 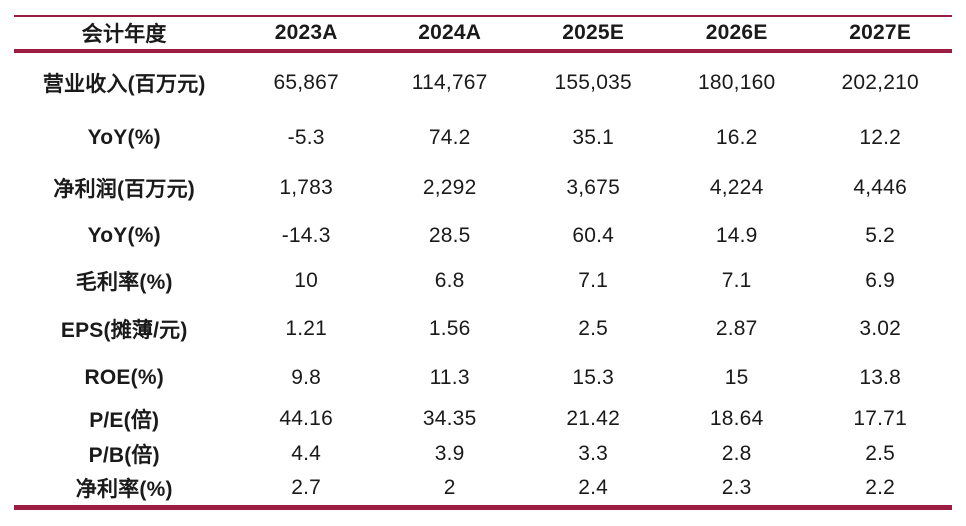 I want to click on cell-value: 17.71, so click(x=880, y=418).